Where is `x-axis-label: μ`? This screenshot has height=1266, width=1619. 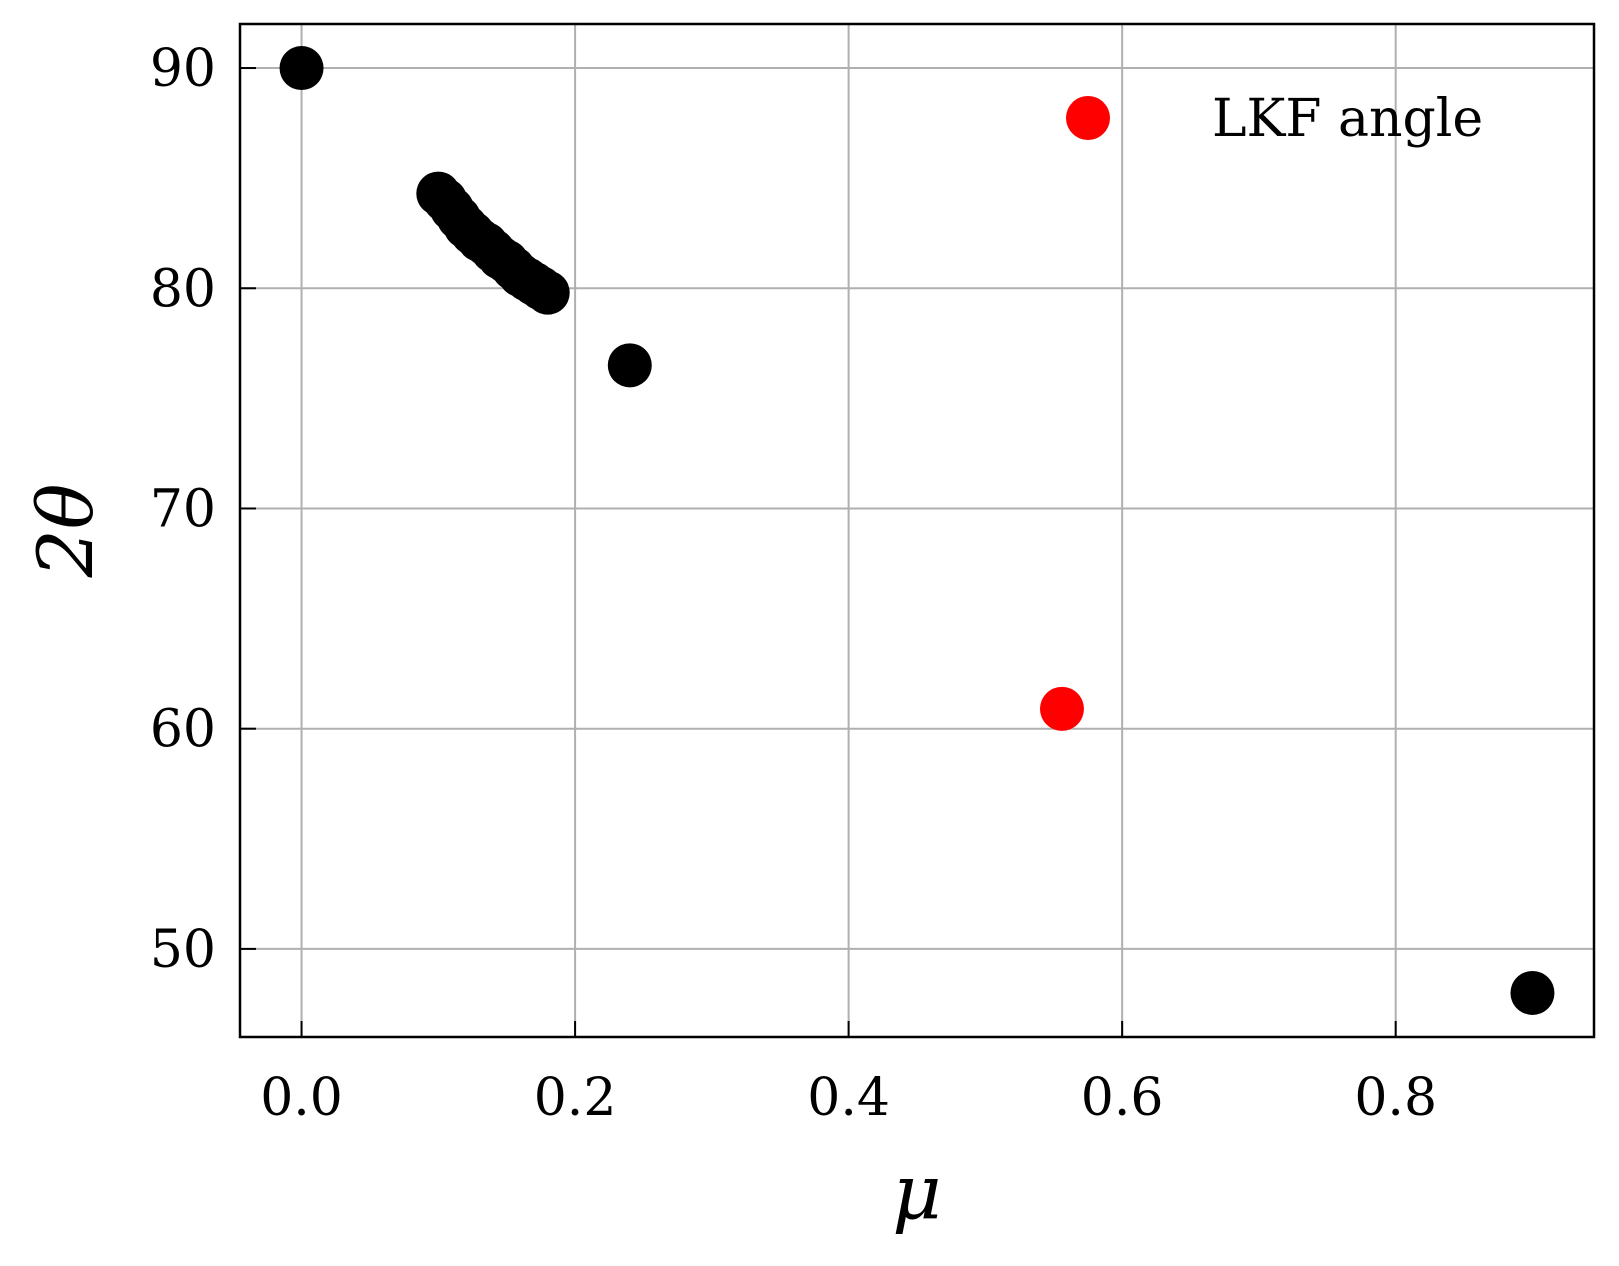
x-axis-label: μ is located at coordinates (916, 1191).